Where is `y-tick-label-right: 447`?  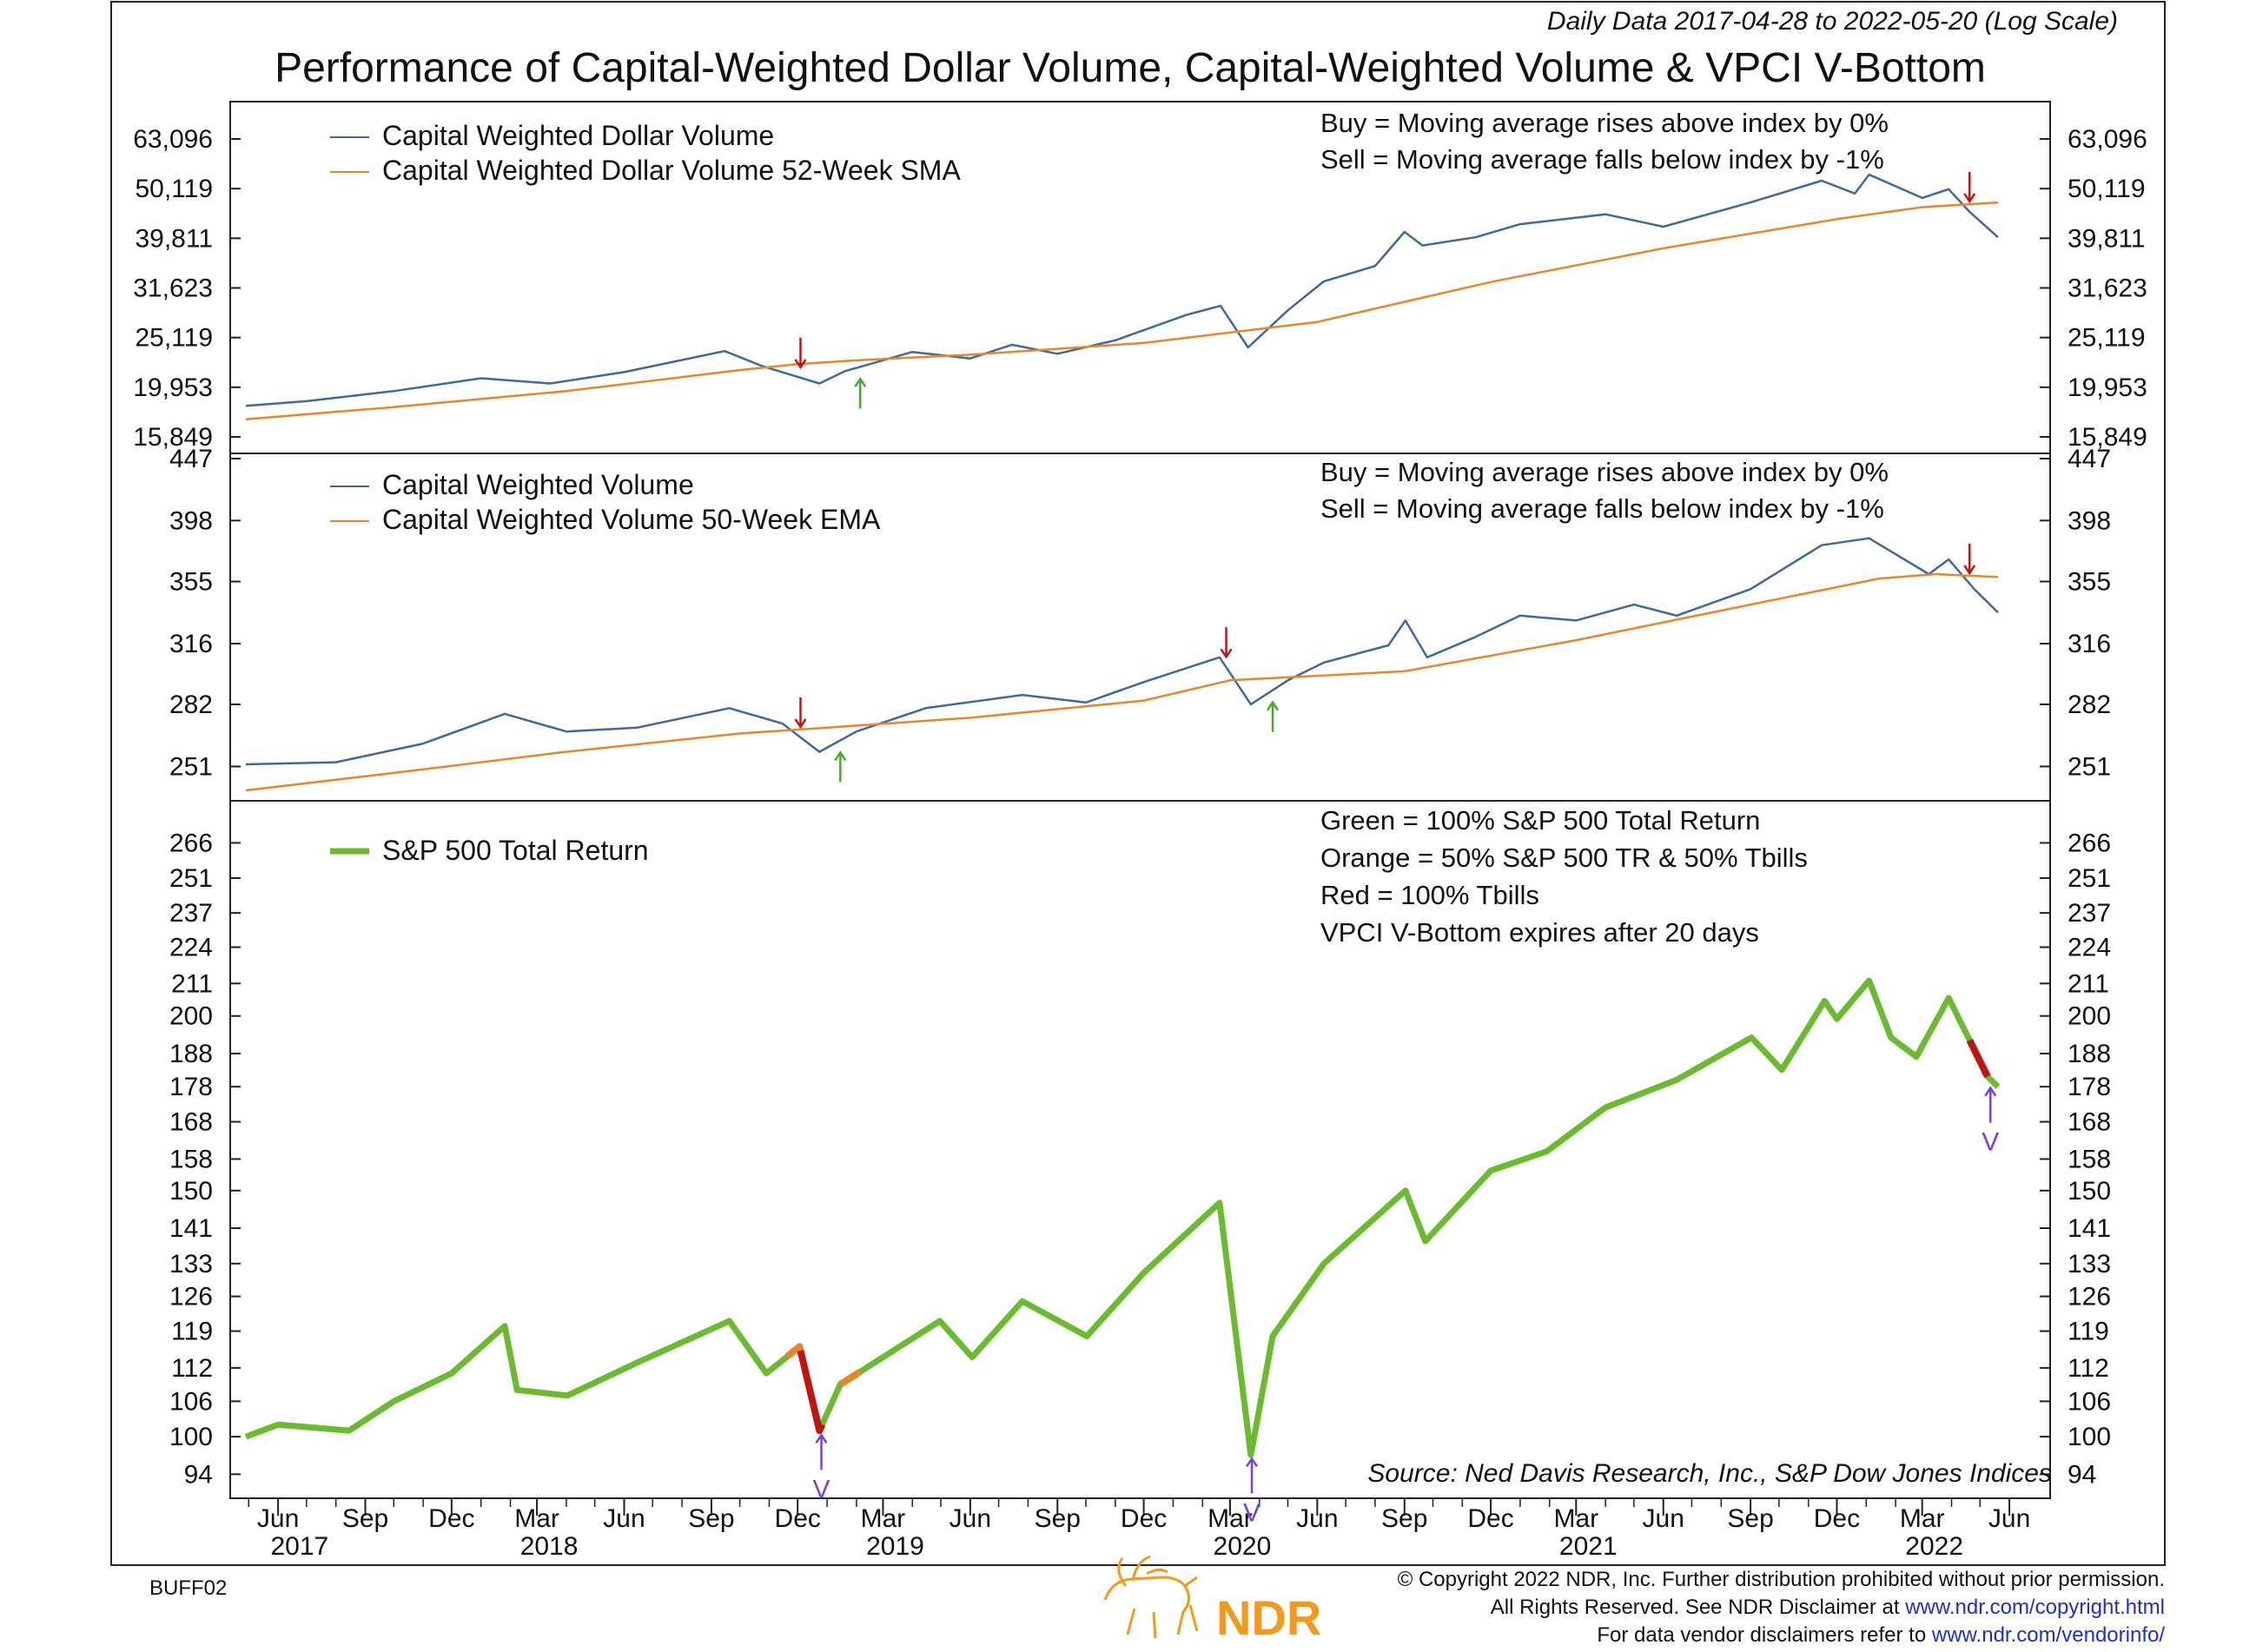
y-tick-label-right: 447 is located at coordinates (2090, 459).